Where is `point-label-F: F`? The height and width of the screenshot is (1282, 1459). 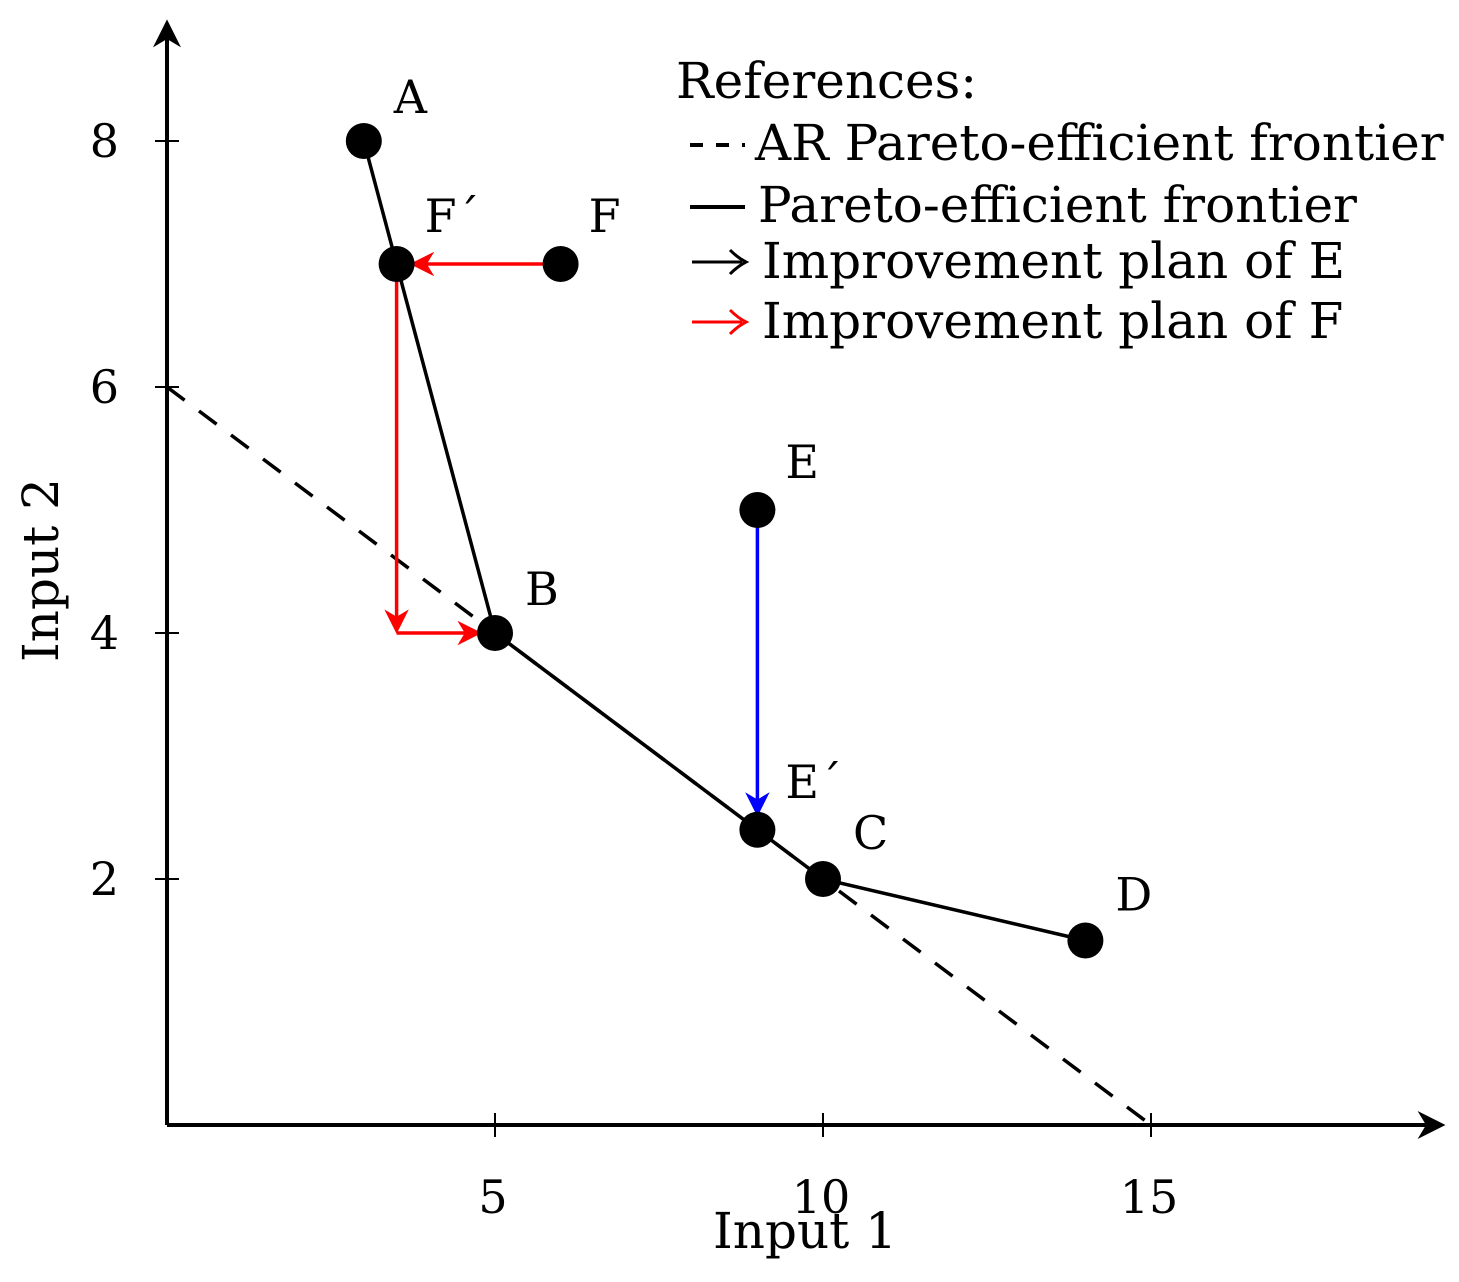
point-label-F: F is located at coordinates (605, 216).